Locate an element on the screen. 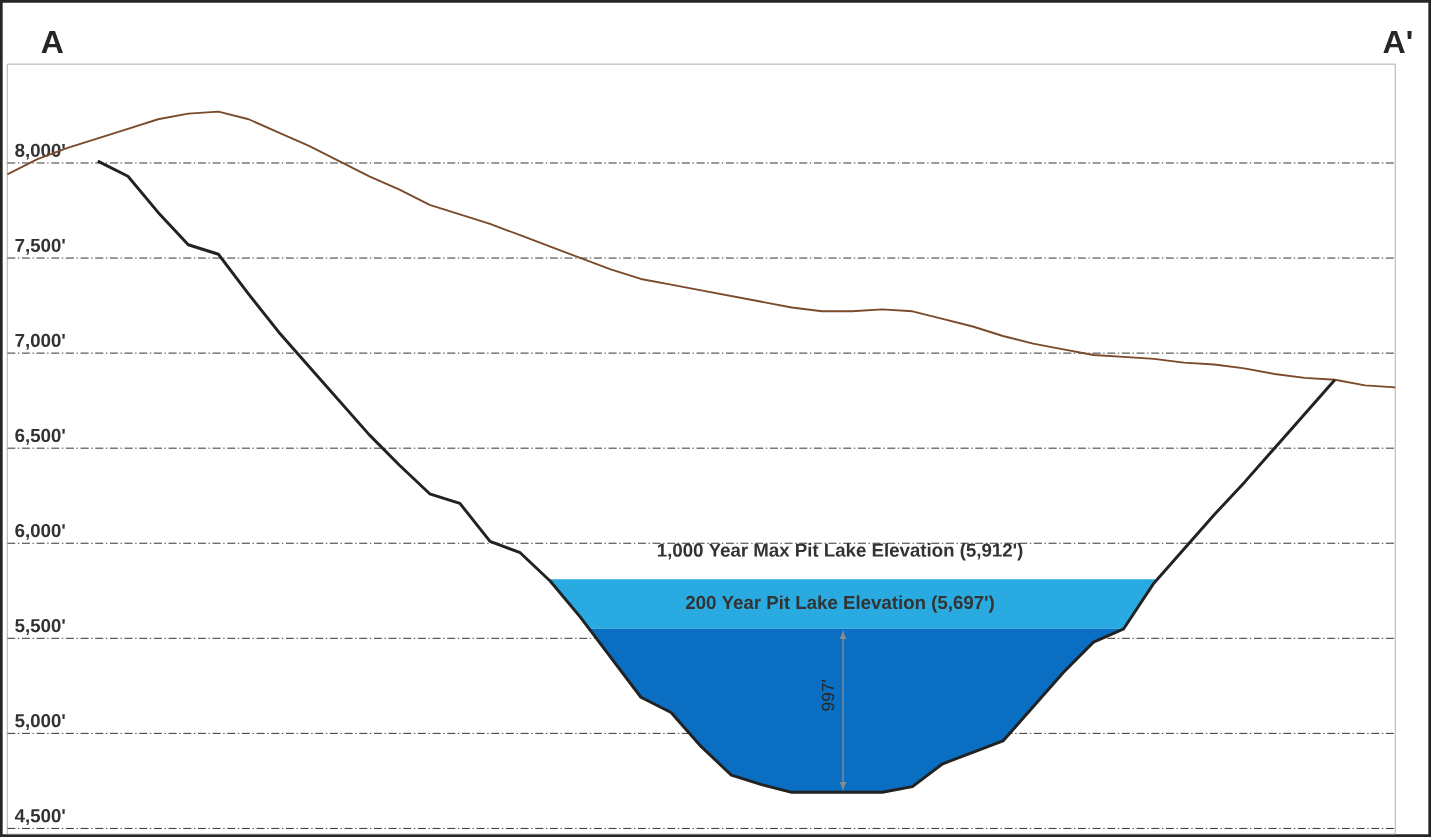  y-tick-label: 5,500' is located at coordinates (40, 626).